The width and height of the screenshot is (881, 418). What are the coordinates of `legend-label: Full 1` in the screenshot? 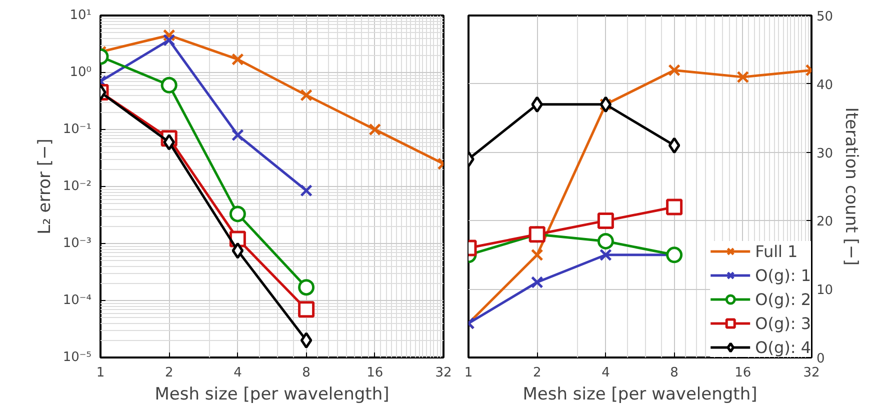 It's located at (776, 251).